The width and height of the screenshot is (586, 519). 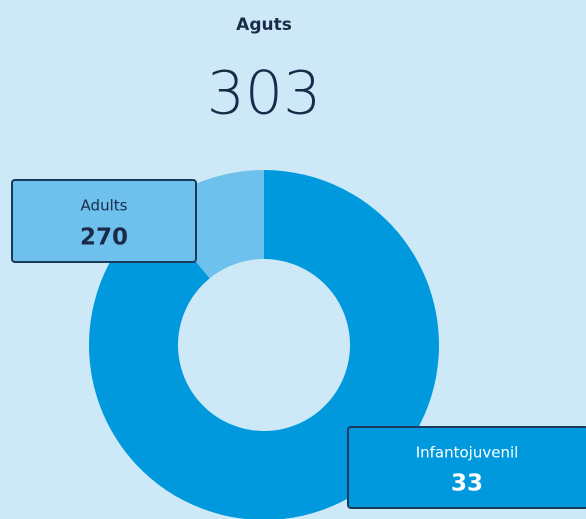 What do you see at coordinates (264, 25) in the screenshot?
I see `chart-title: Aguts` at bounding box center [264, 25].